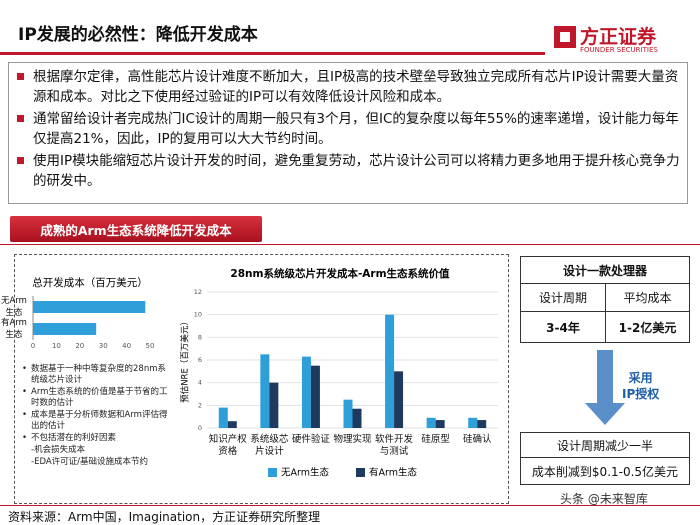  What do you see at coordinates (393, 473) in the screenshot?
I see `legend-label: 有Arm生态` at bounding box center [393, 473].